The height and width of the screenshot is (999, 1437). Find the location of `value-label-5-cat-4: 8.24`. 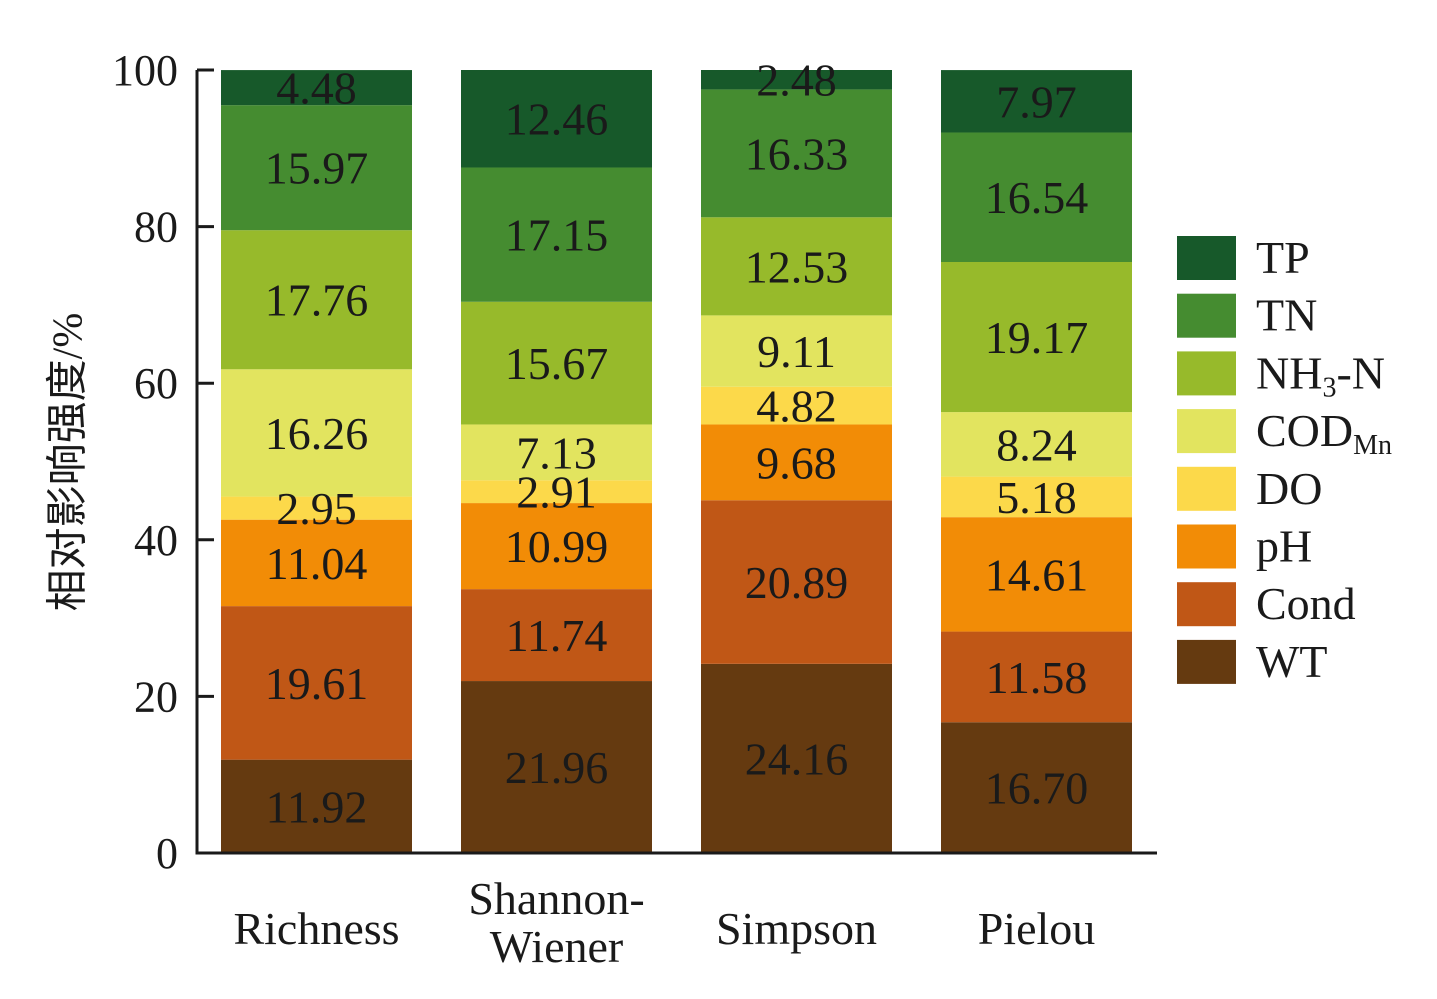

value-label-5-cat-4: 8.24 is located at coordinates (1036, 444).